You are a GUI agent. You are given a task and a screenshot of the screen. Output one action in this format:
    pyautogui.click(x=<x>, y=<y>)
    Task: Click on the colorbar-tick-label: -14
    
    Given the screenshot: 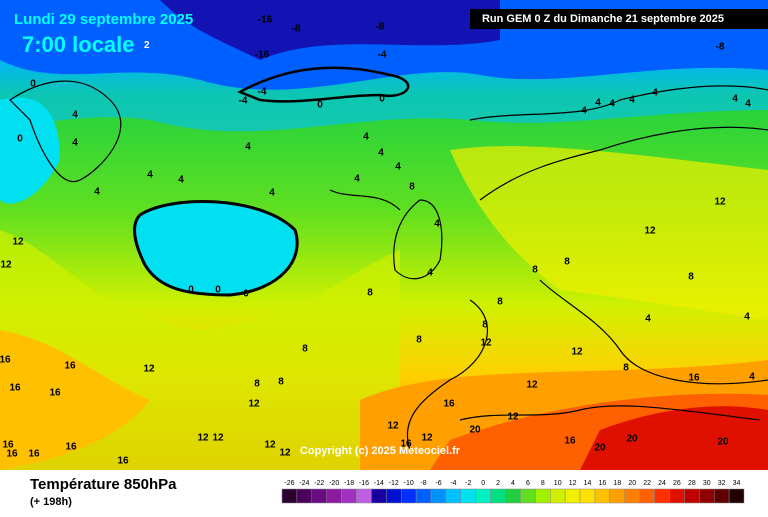 What is the action you would take?
    pyautogui.click(x=379, y=483)
    